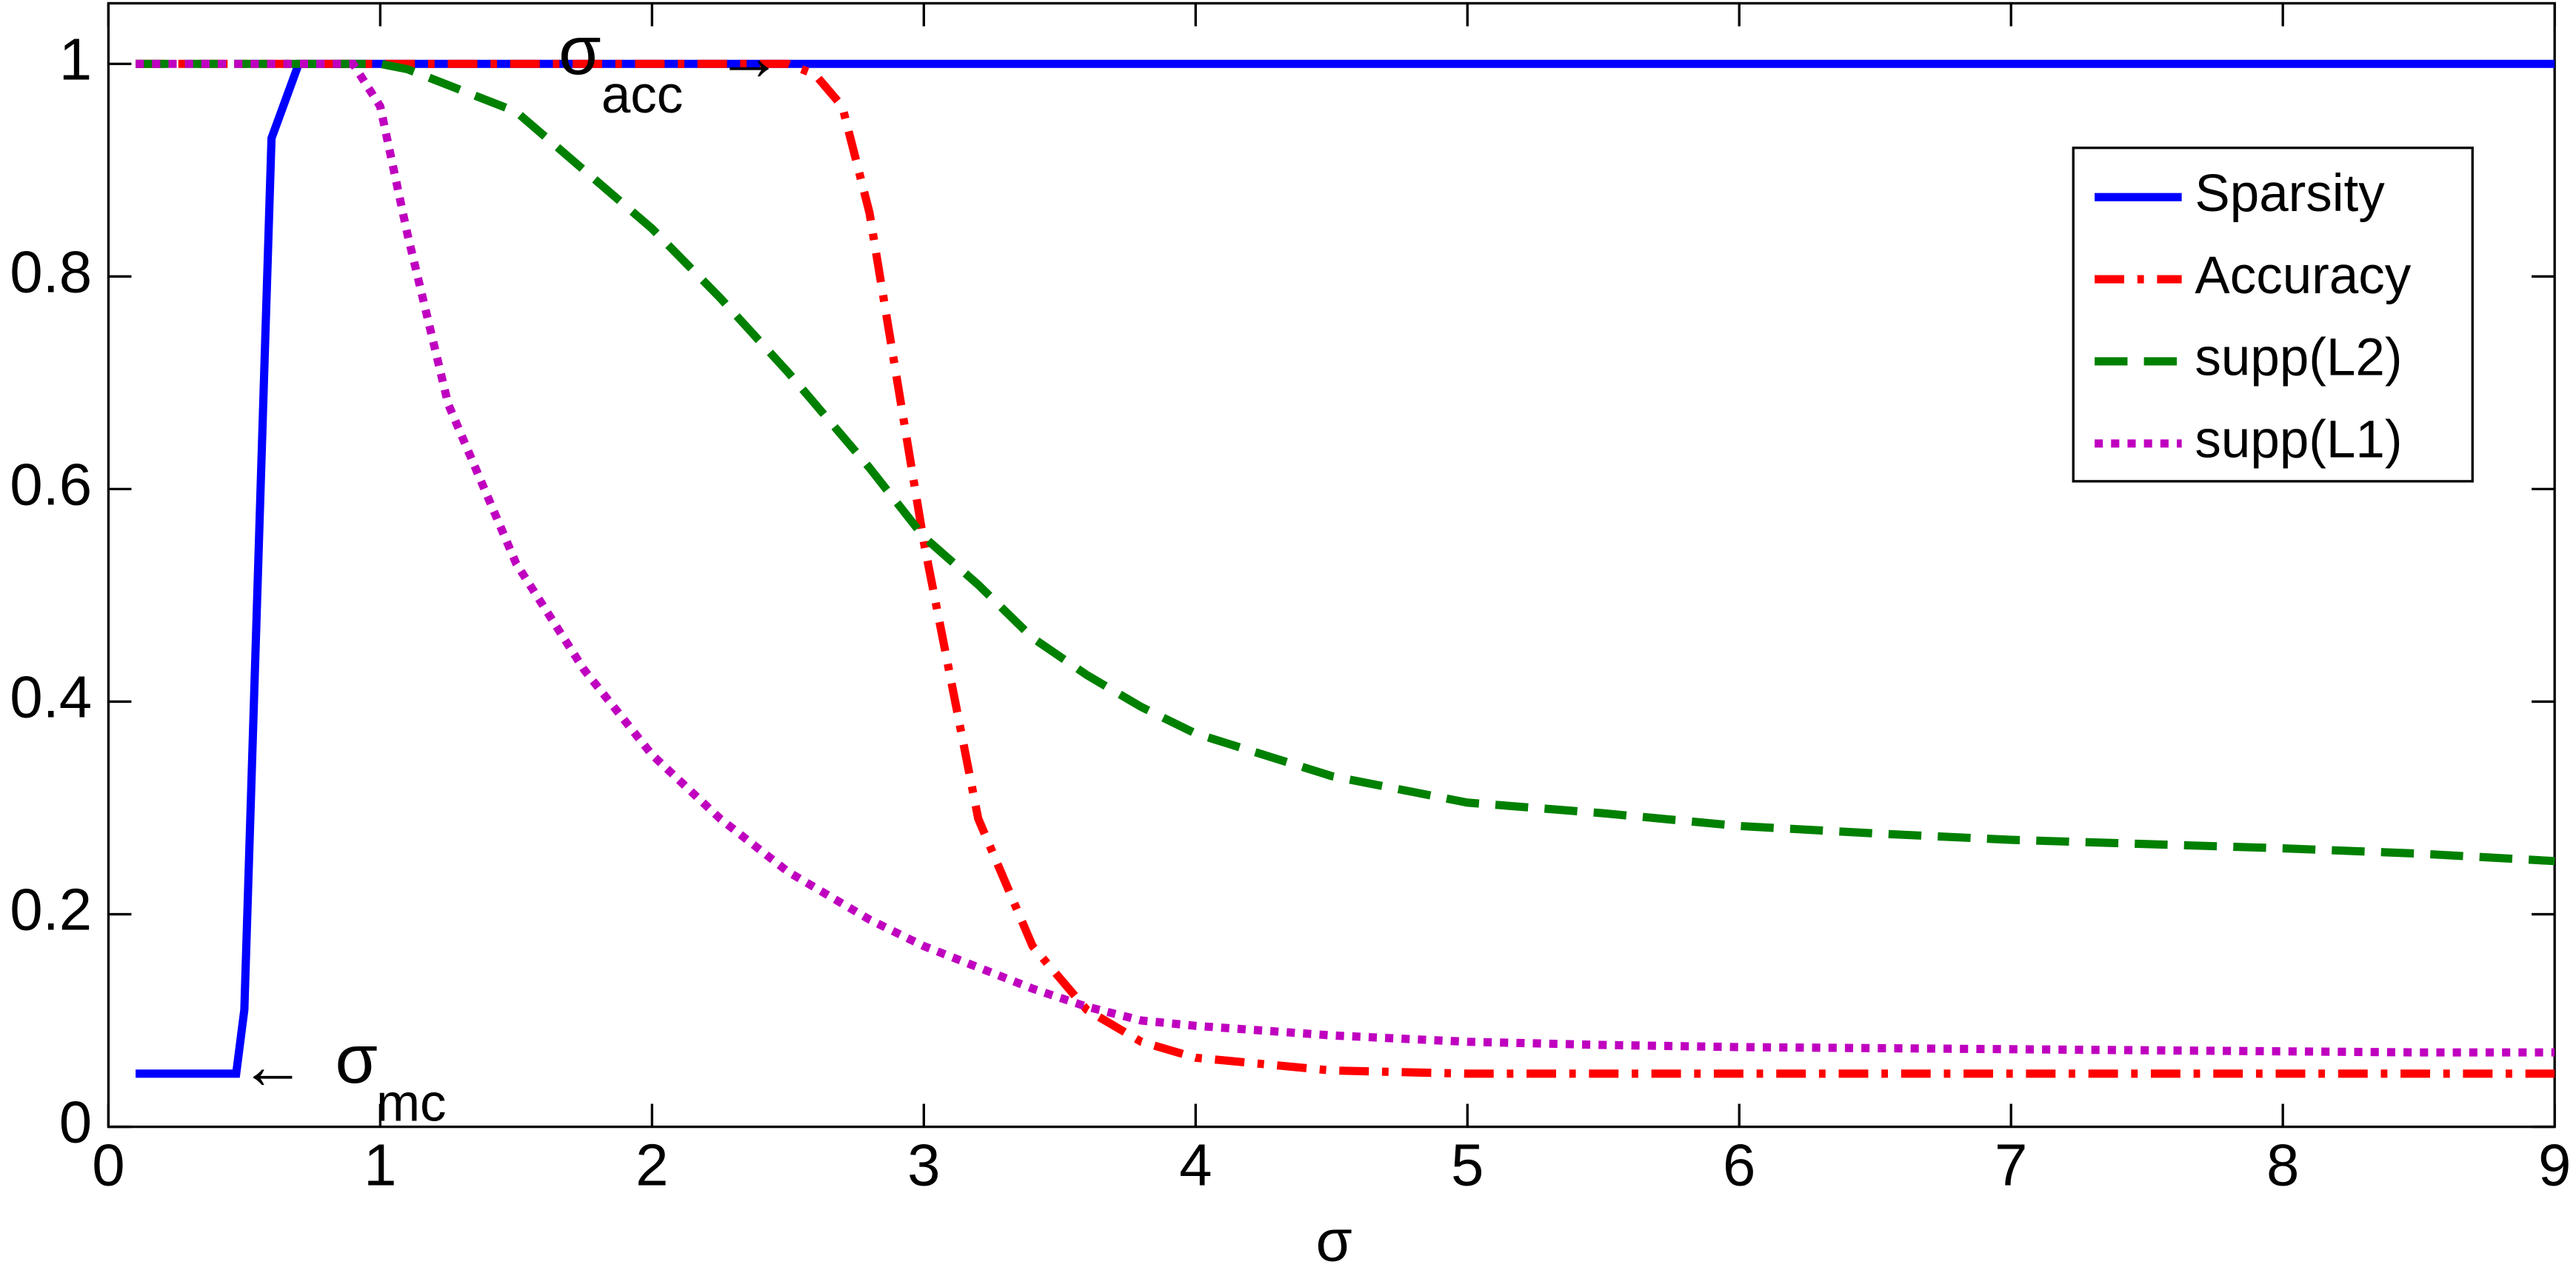  I want to click on y-tick-label: 0.6, so click(51, 484).